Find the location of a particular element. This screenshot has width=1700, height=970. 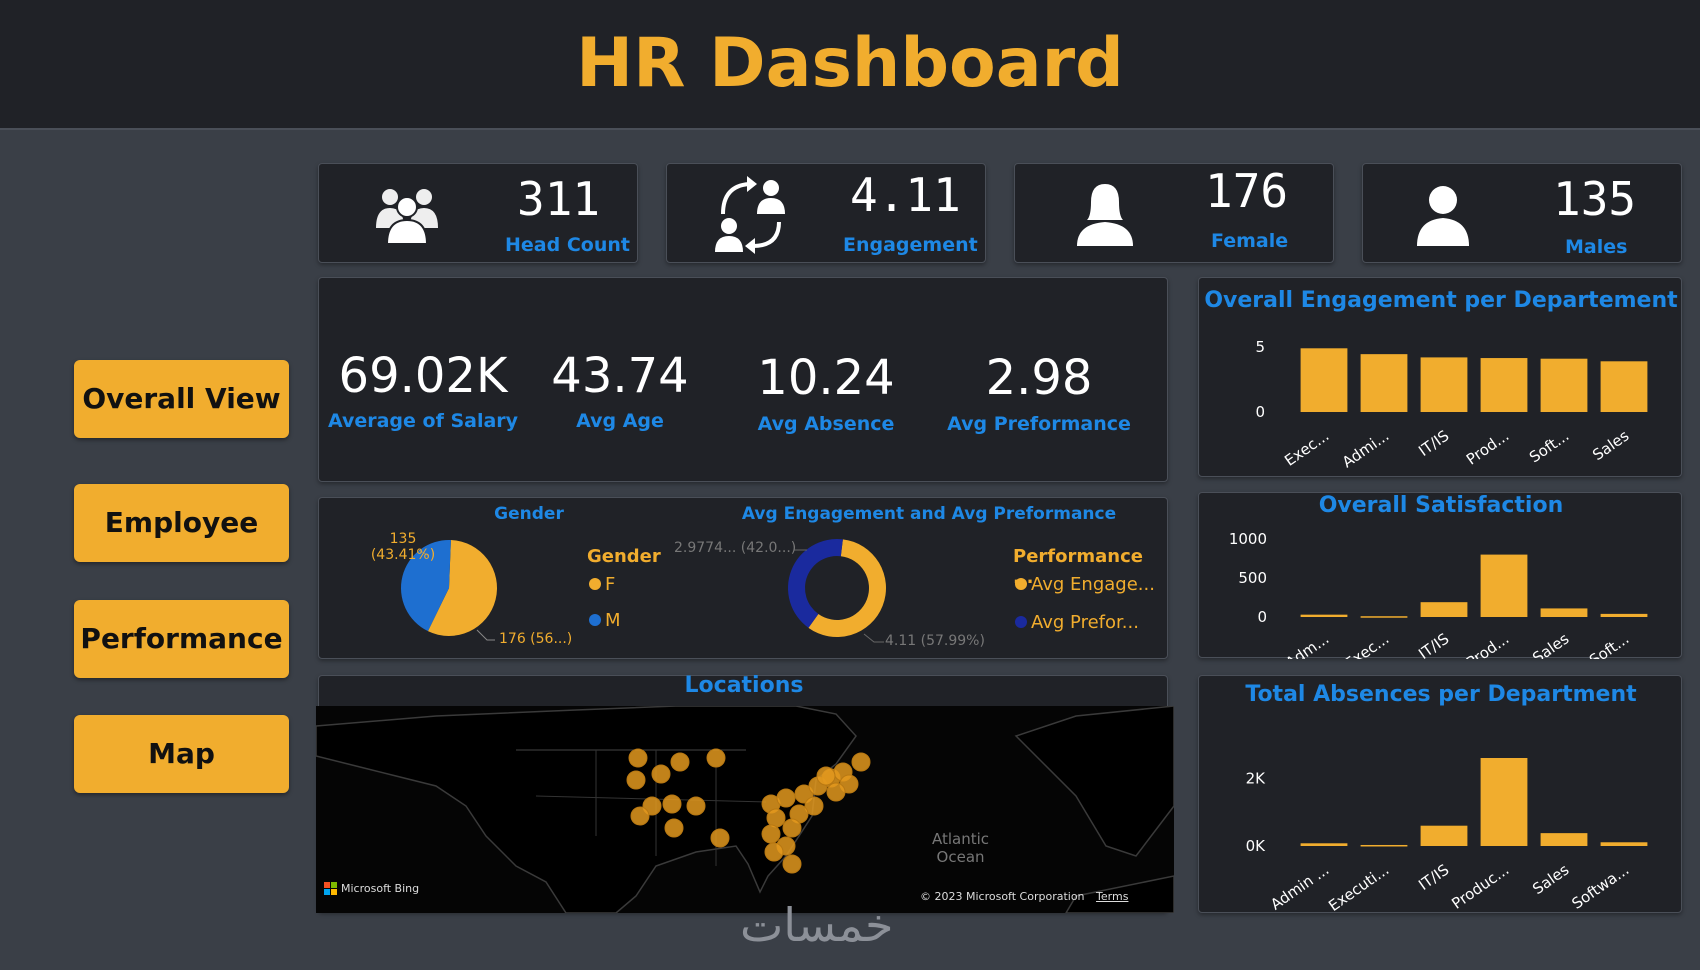

page-title: HR Dashboard is located at coordinates (850, 63).